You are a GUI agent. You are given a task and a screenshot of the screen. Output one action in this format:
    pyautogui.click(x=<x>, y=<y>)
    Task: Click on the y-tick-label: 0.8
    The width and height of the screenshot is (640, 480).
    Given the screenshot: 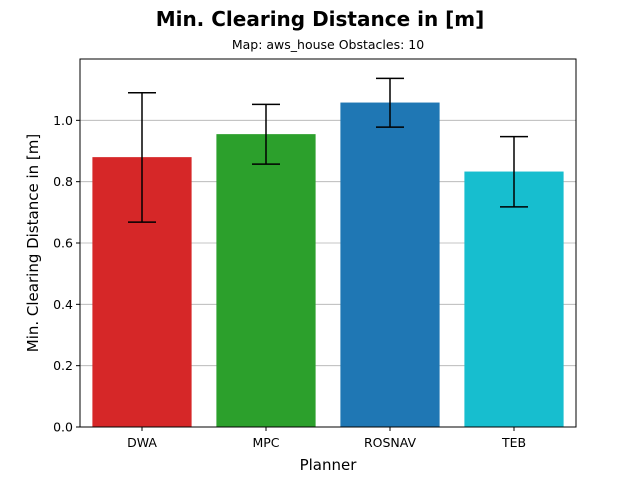 What is the action you would take?
    pyautogui.click(x=63, y=181)
    